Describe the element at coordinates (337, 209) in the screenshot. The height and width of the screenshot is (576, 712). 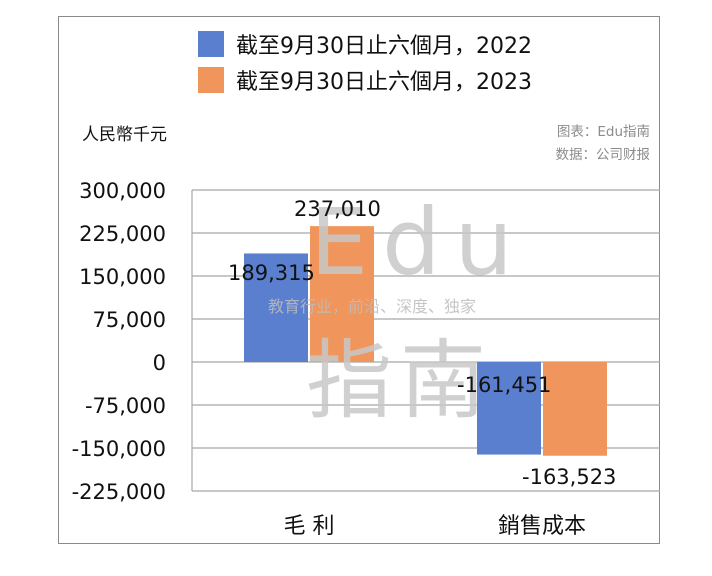
I see `data-label: 237,010` at that location.